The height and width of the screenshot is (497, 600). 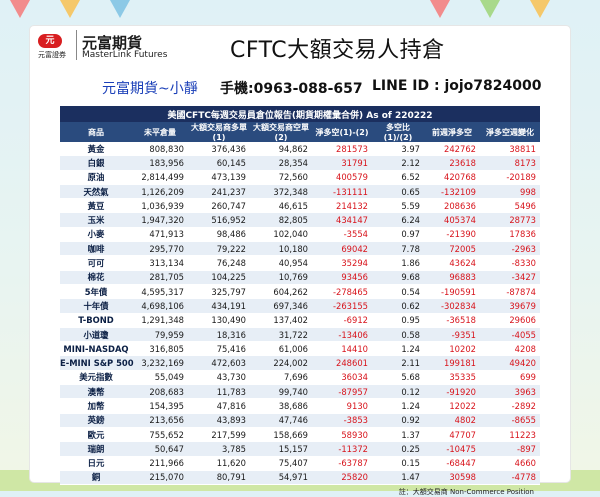 I want to click on table-cell: 0.58, so click(x=398, y=335).